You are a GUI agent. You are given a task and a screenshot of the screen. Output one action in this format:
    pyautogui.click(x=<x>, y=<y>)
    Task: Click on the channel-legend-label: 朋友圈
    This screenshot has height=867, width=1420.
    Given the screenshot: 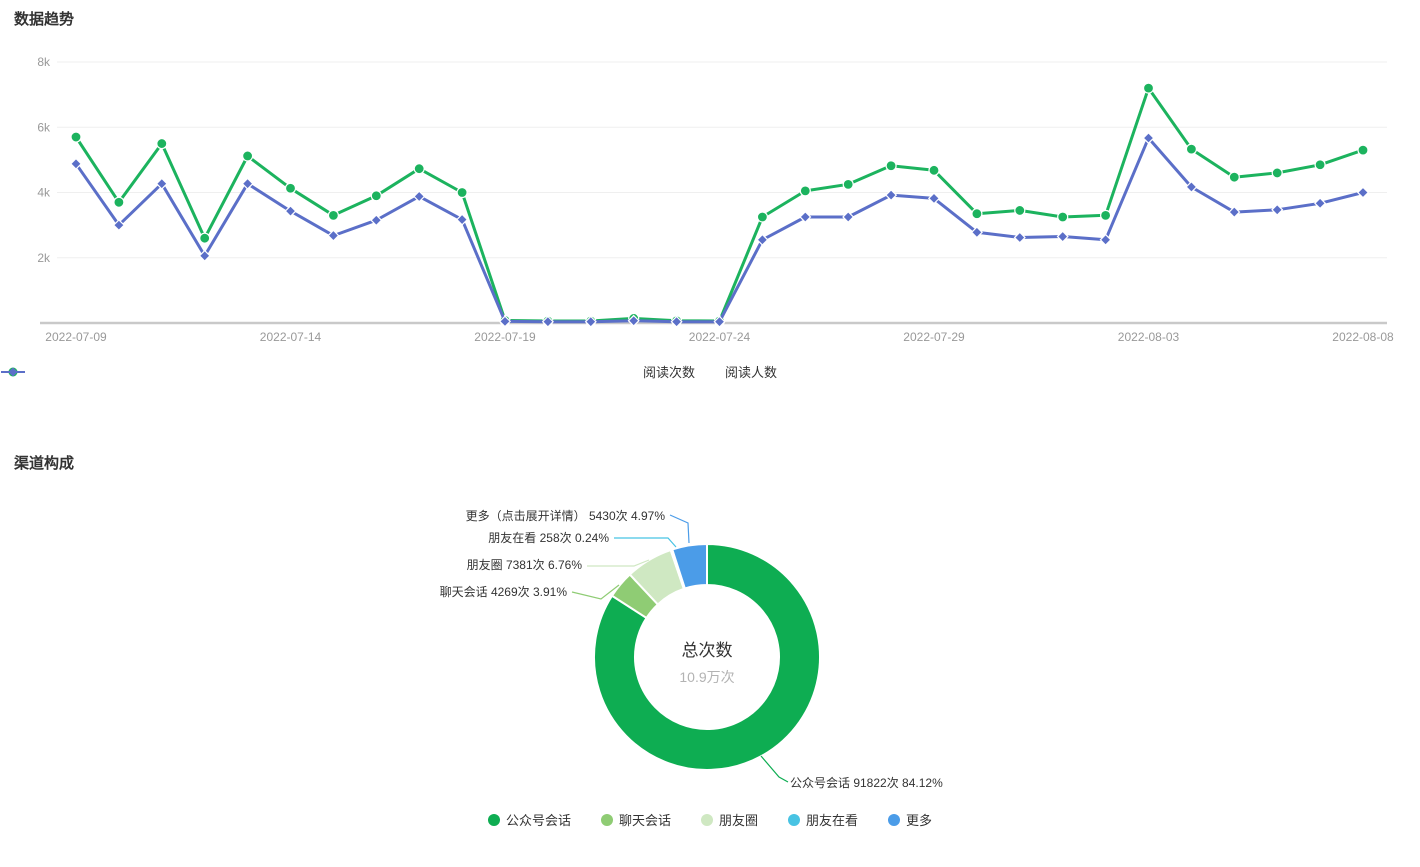 What is the action you would take?
    pyautogui.click(x=738, y=820)
    